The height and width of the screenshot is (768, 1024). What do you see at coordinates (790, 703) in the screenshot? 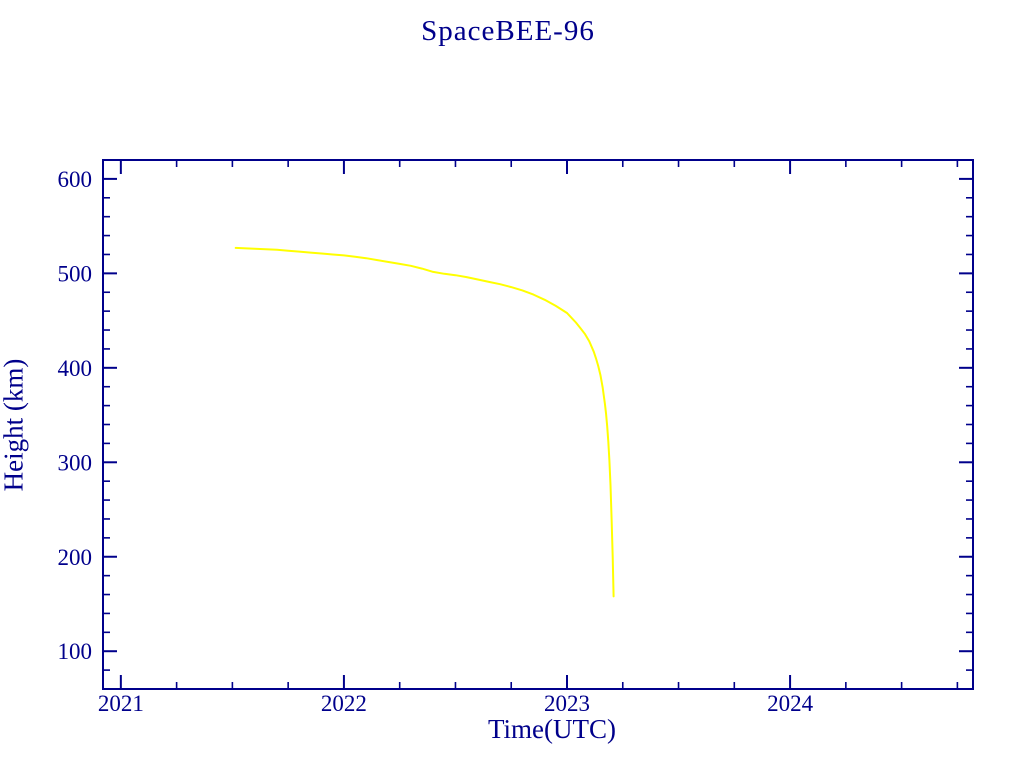
I see `x-tick-label: 2024` at bounding box center [790, 703].